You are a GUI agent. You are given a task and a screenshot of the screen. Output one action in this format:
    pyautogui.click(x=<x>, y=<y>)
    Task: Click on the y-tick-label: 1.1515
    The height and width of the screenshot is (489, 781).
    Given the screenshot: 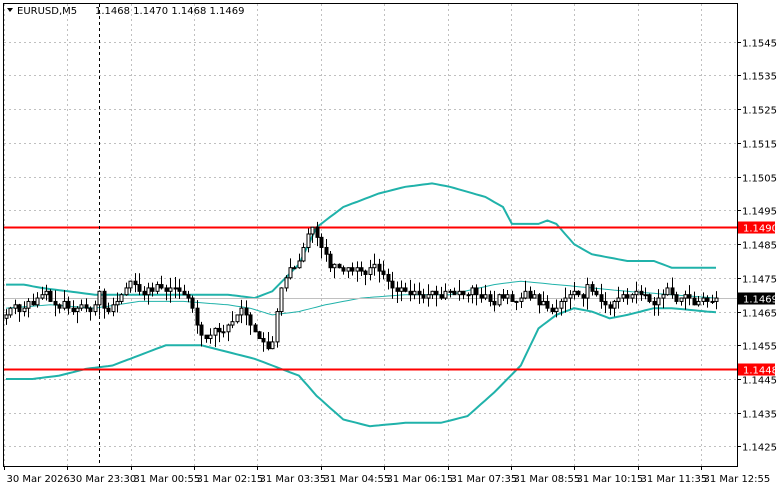 What is the action you would take?
    pyautogui.click(x=759, y=145)
    